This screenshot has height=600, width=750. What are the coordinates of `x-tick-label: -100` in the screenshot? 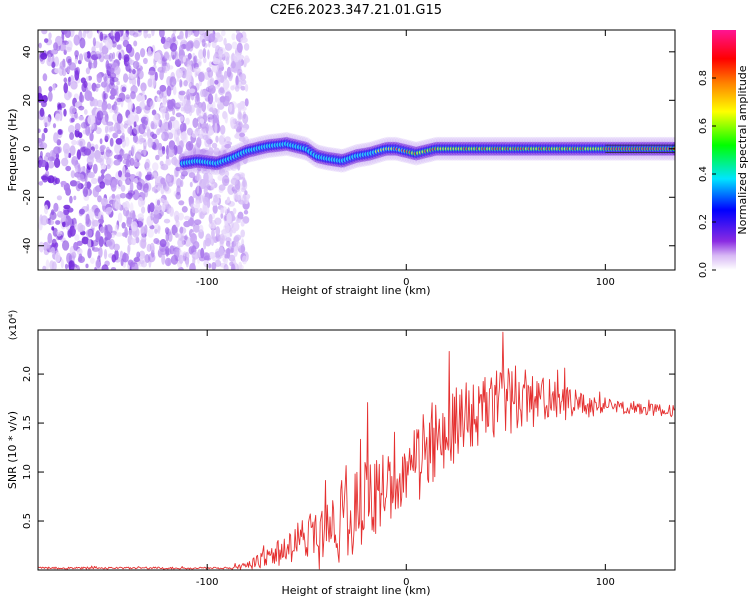 It's located at (207, 282).